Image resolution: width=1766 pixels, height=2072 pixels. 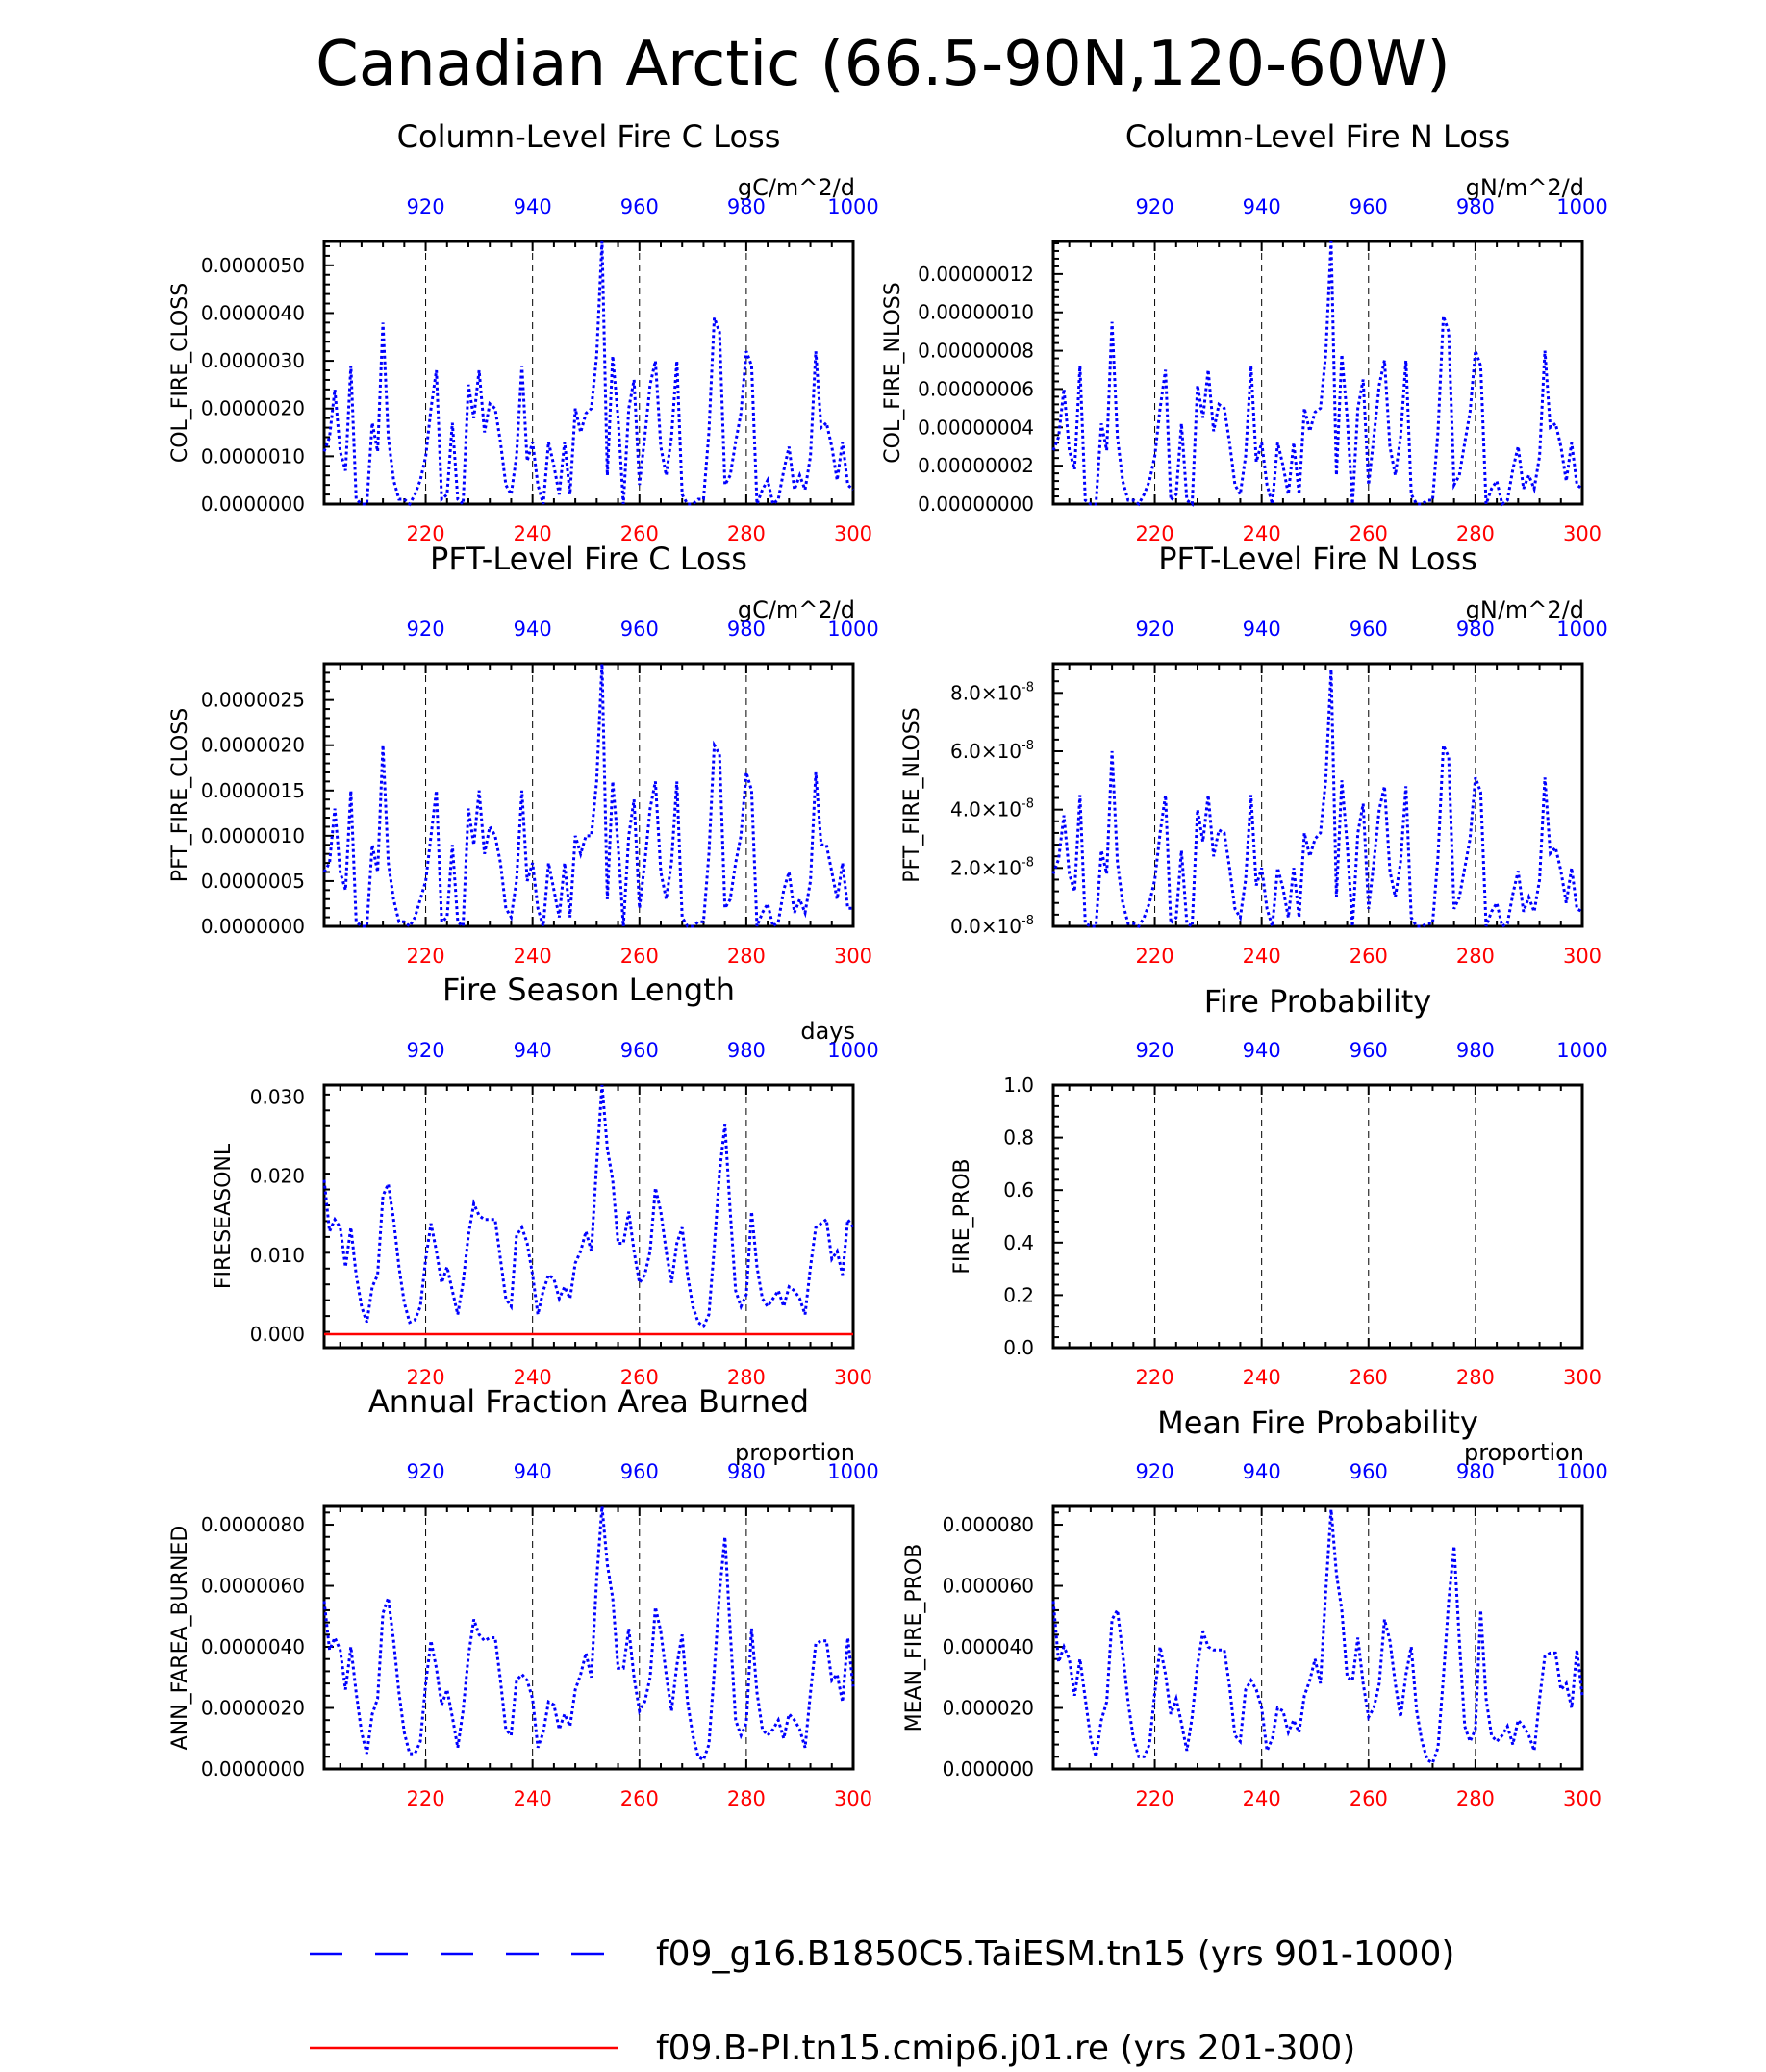 I want to click on y-axis-label: COL_FIRE_NLOSS, so click(x=893, y=372).